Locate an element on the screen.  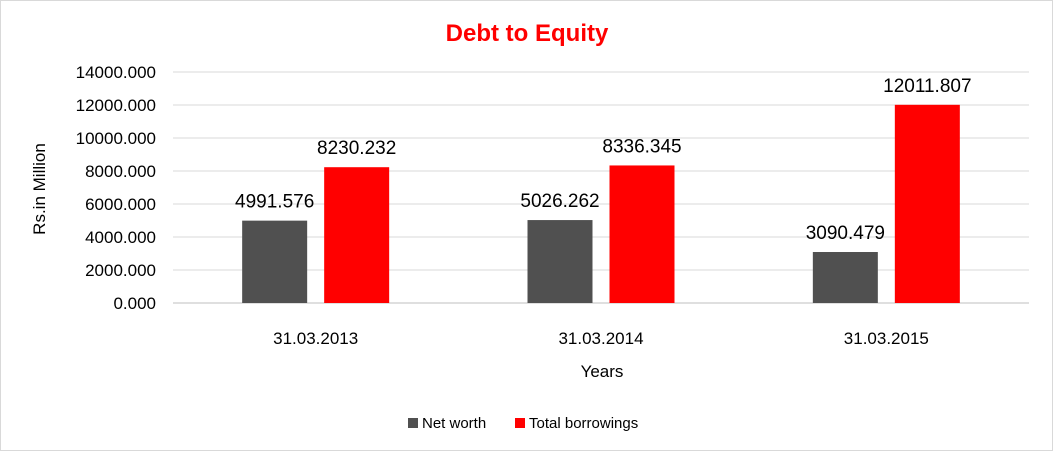
data-label: 3090.479 is located at coordinates (845, 233).